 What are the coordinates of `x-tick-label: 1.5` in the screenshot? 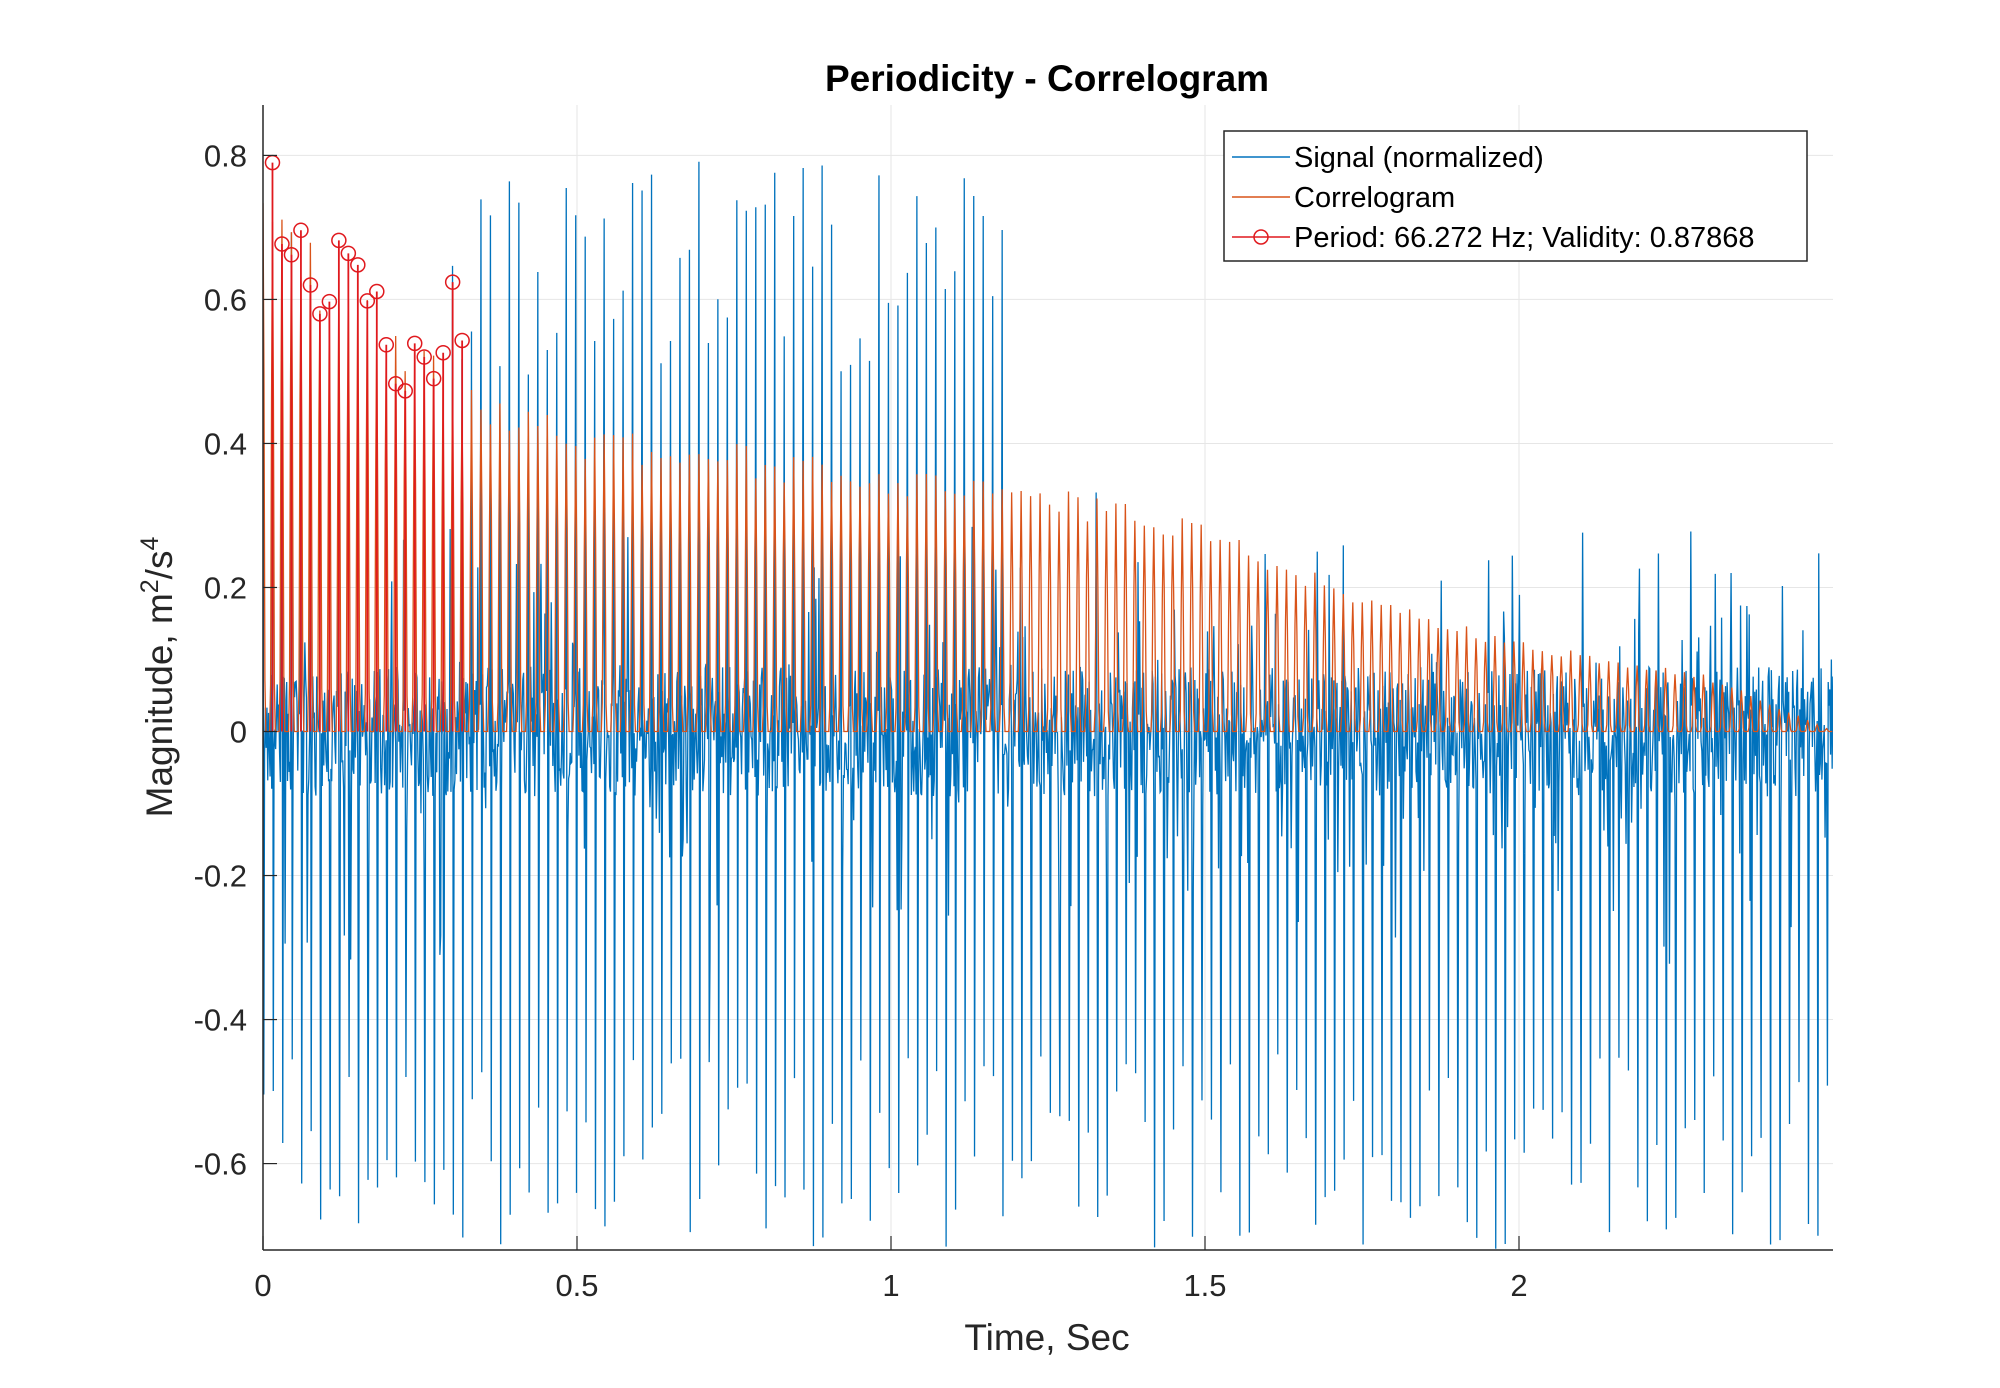 It's located at (1204, 1285).